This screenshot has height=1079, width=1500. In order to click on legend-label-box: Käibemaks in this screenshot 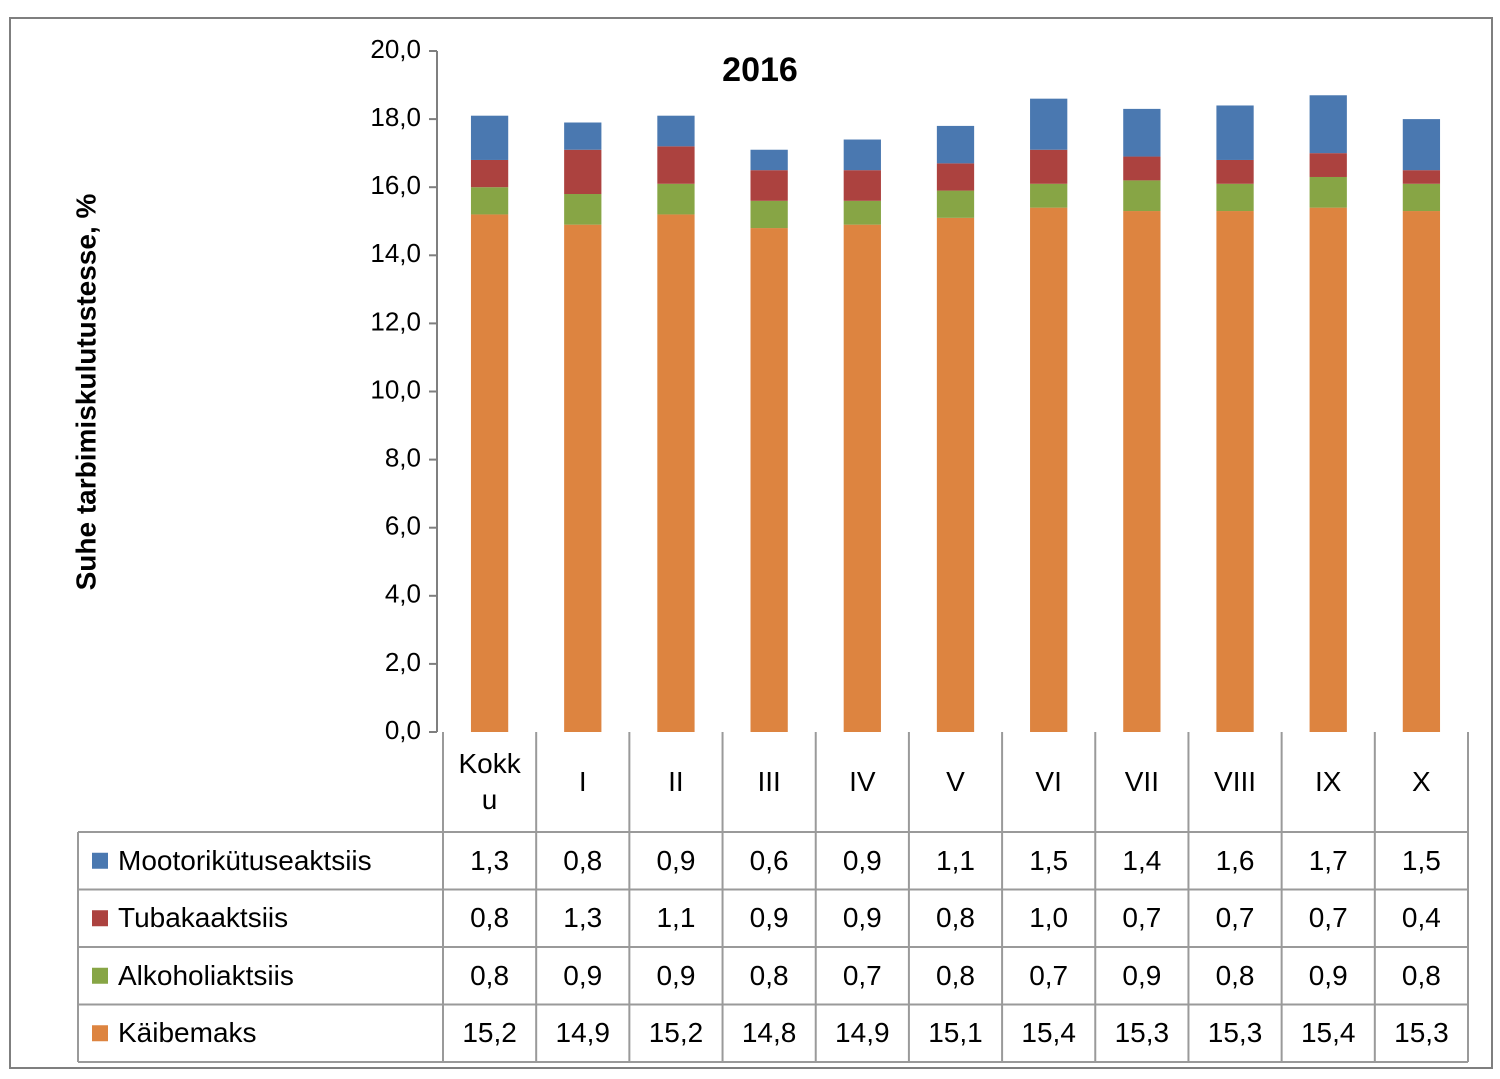, I will do `click(187, 1033)`.